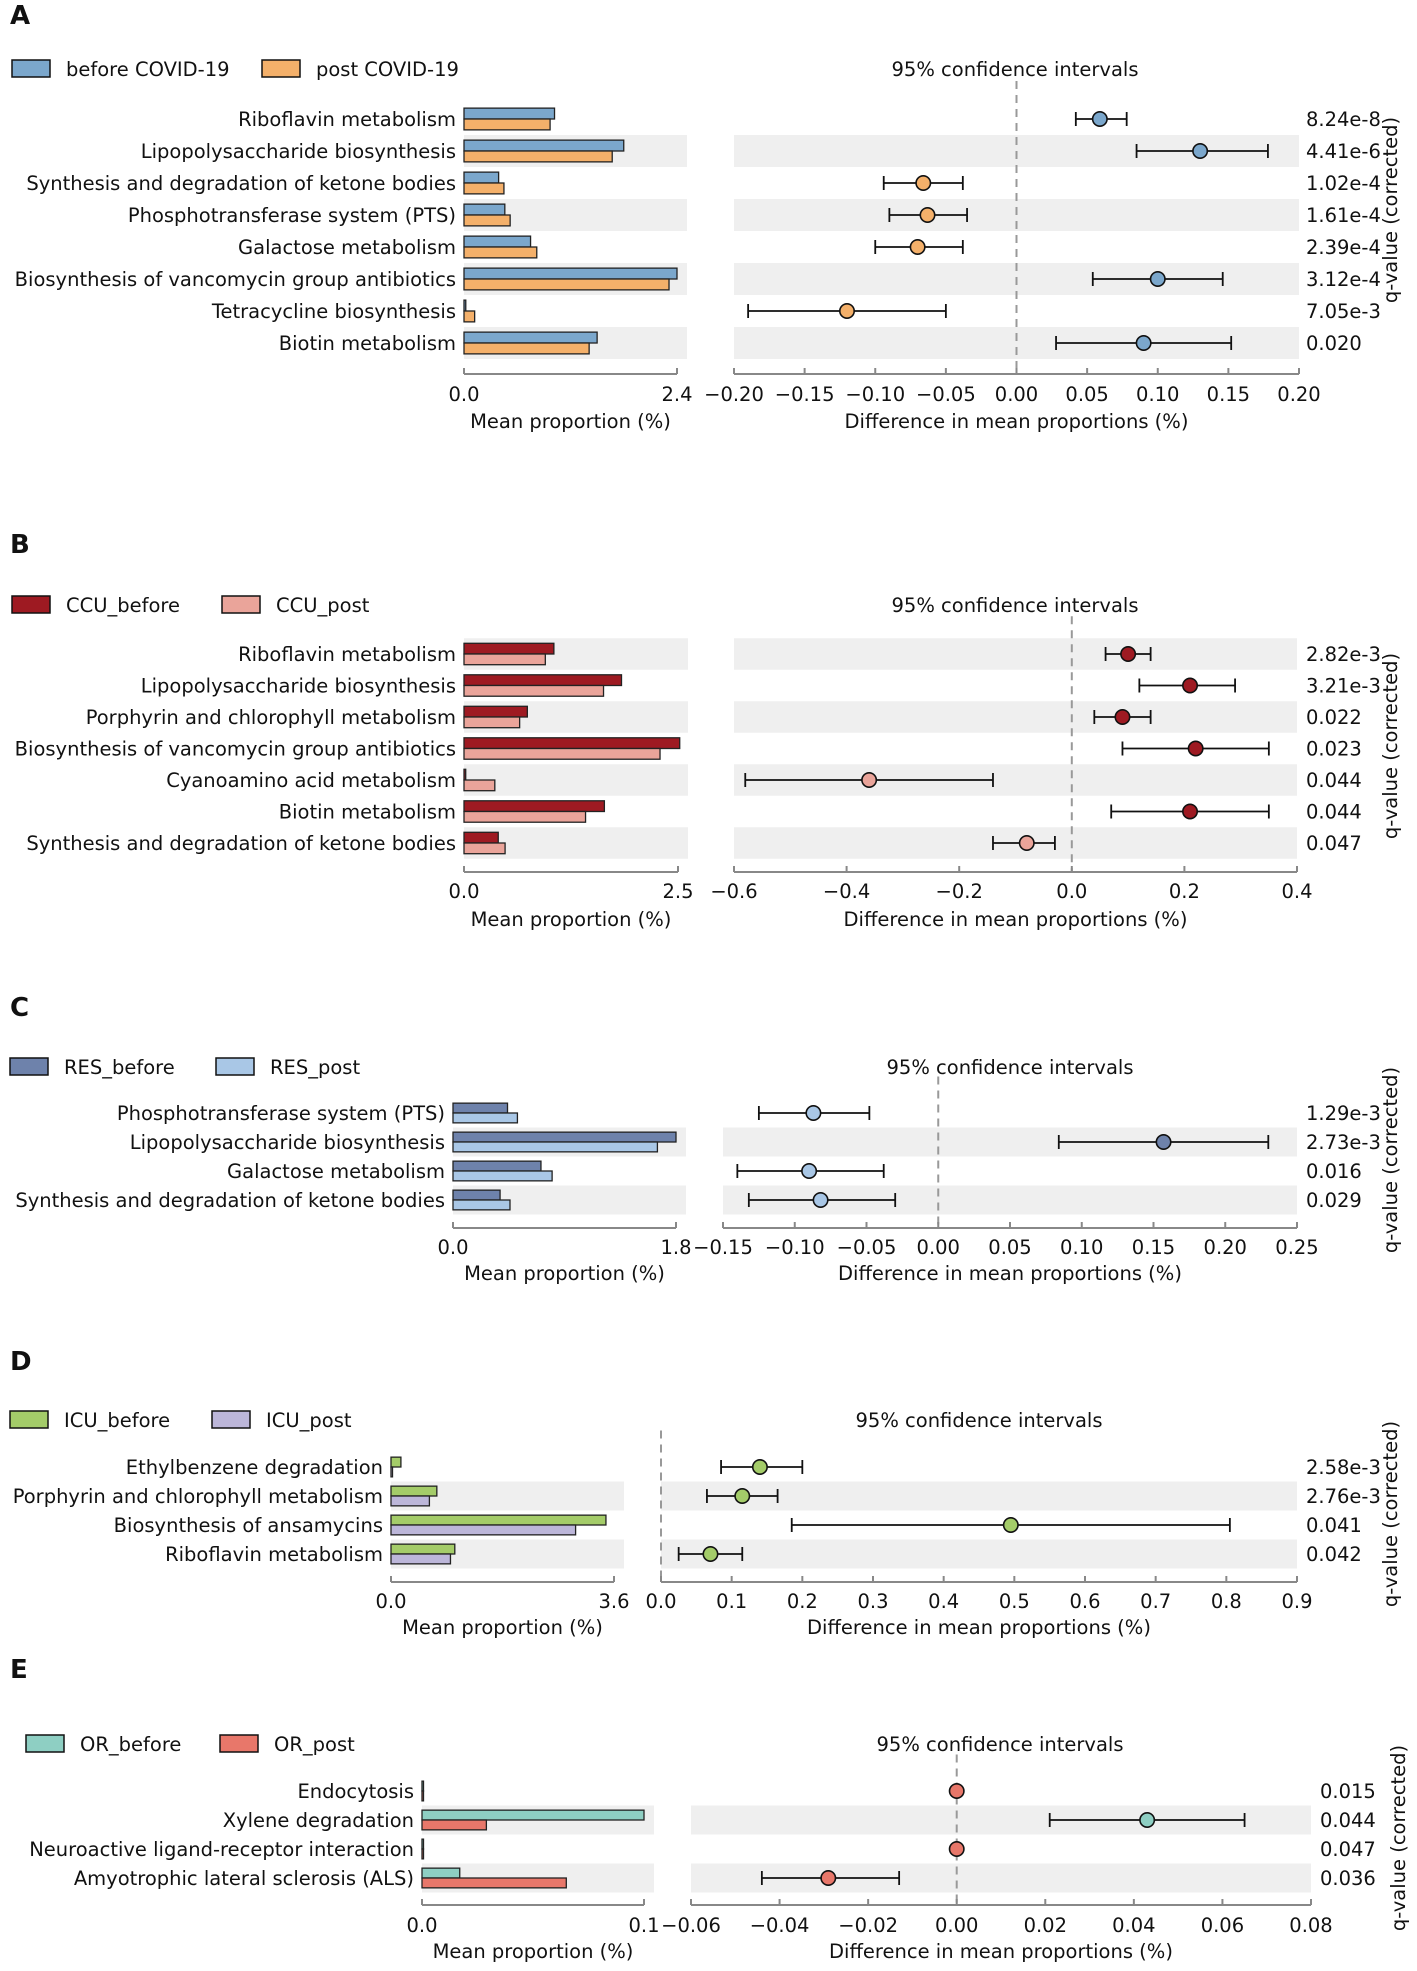  Describe the element at coordinates (676, 394) in the screenshot. I see `left-tick-label: 2.4` at that location.